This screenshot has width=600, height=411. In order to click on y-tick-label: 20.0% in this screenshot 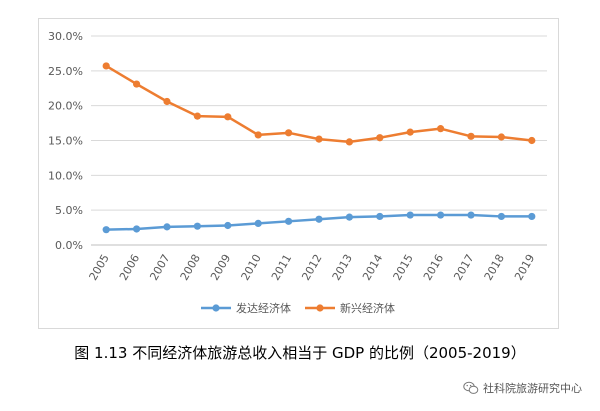, I will do `click(65, 106)`.